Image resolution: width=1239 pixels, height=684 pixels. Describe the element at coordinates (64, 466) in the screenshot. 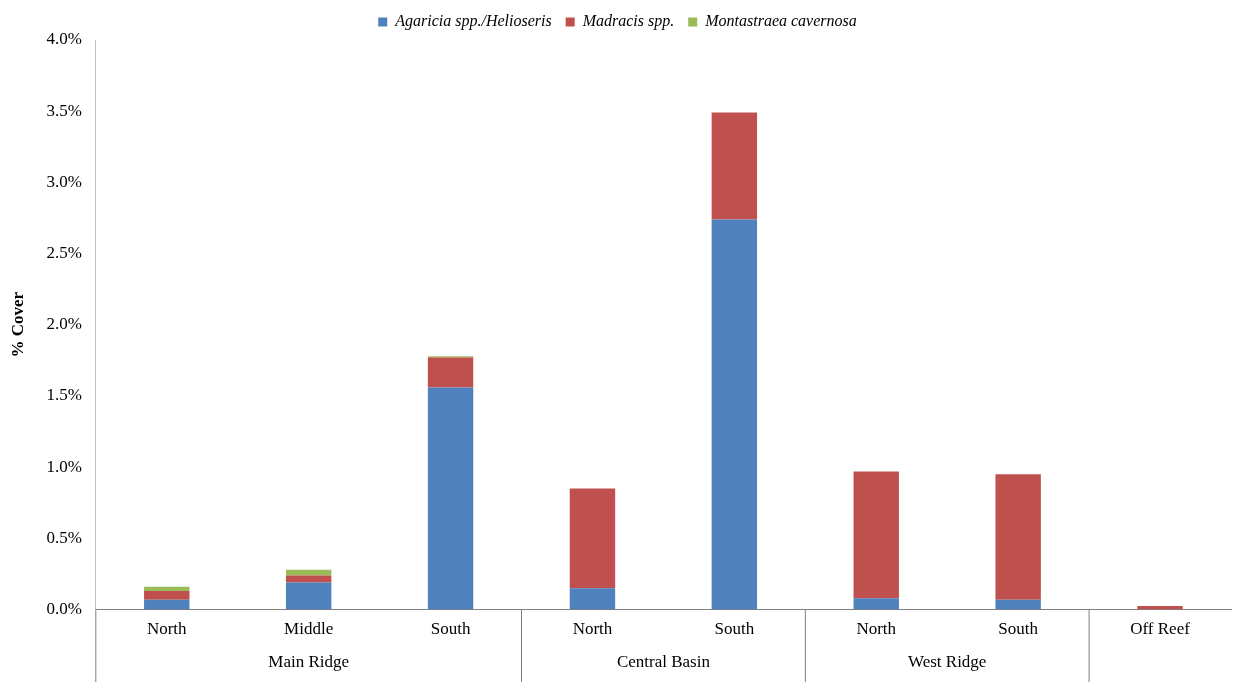

I see `y-tick-label: 1.0%` at that location.